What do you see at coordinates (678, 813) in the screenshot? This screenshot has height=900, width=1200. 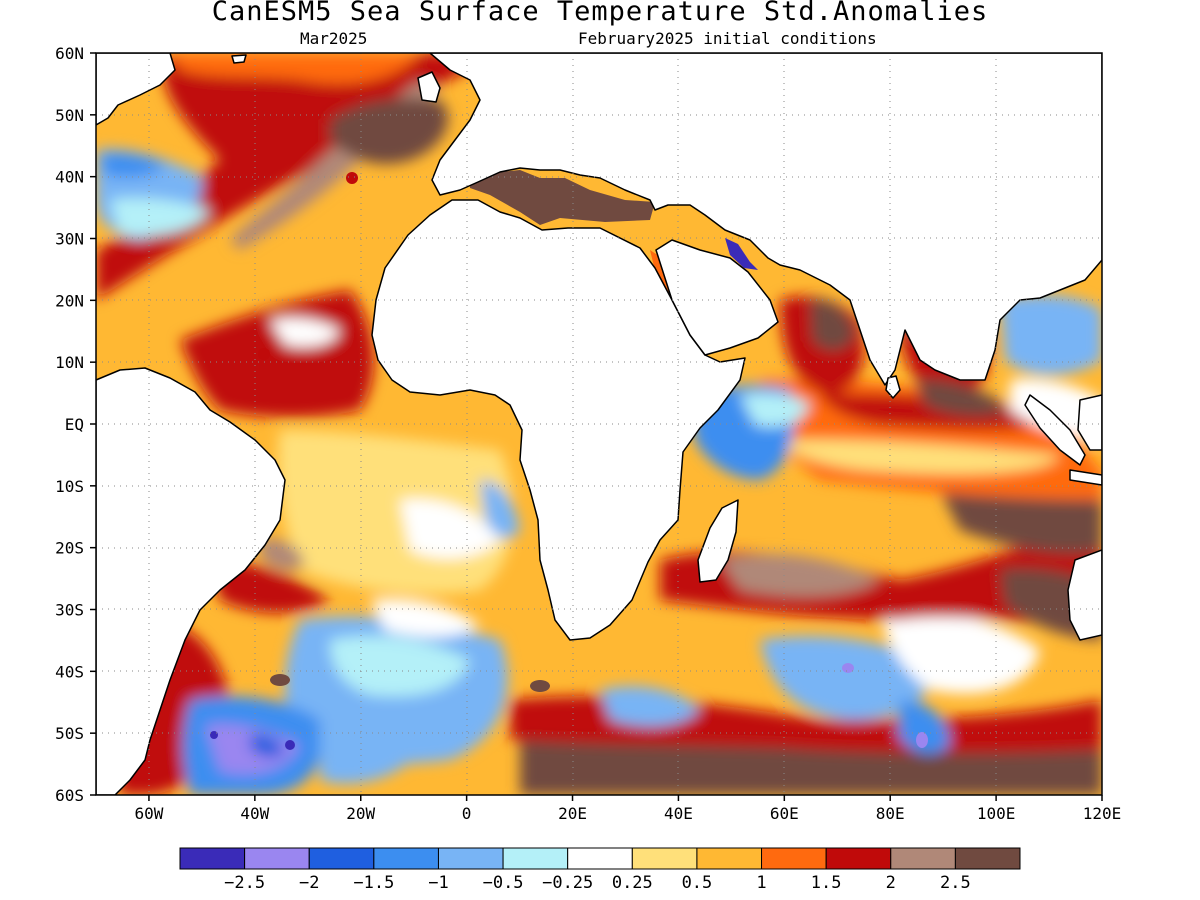 I see `lon-tick-label: 40E` at bounding box center [678, 813].